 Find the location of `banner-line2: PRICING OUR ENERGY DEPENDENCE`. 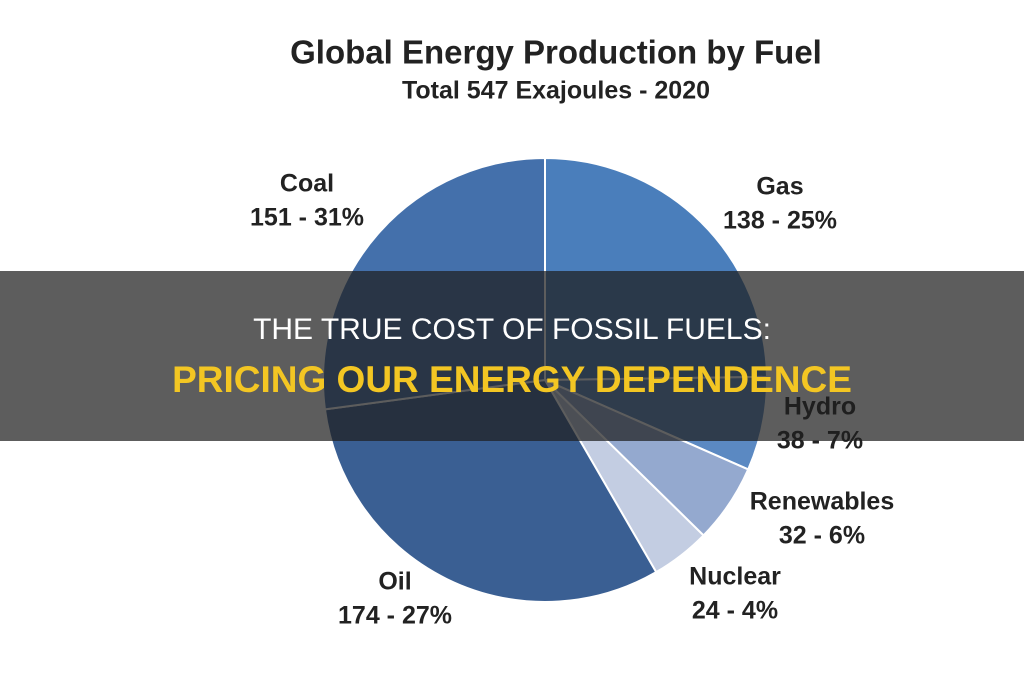

banner-line2: PRICING OUR ENERGY DEPENDENCE is located at coordinates (512, 379).